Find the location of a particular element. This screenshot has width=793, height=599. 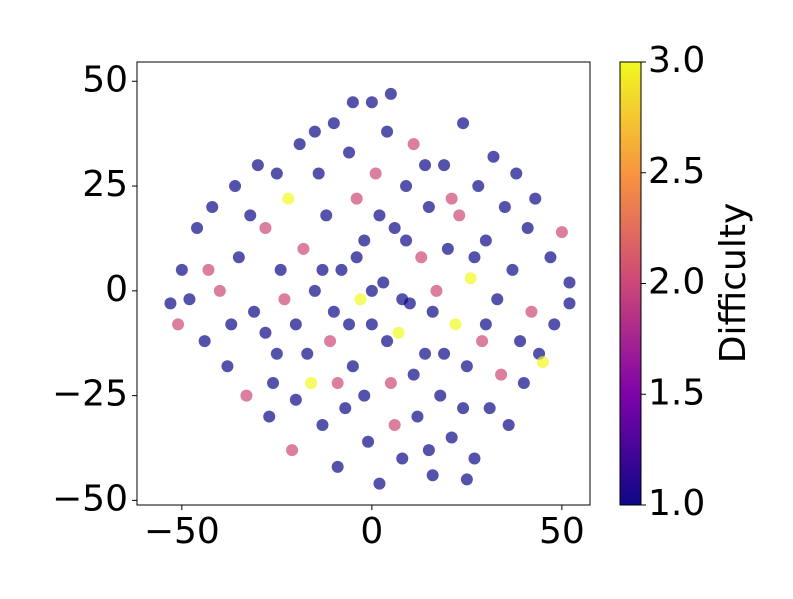

colorbar-tick-label: 1.5 is located at coordinates (676, 392).